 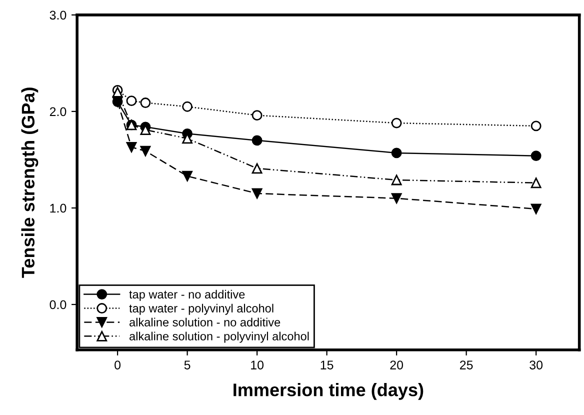 I want to click on x-tick-label: 5, so click(x=187, y=365).